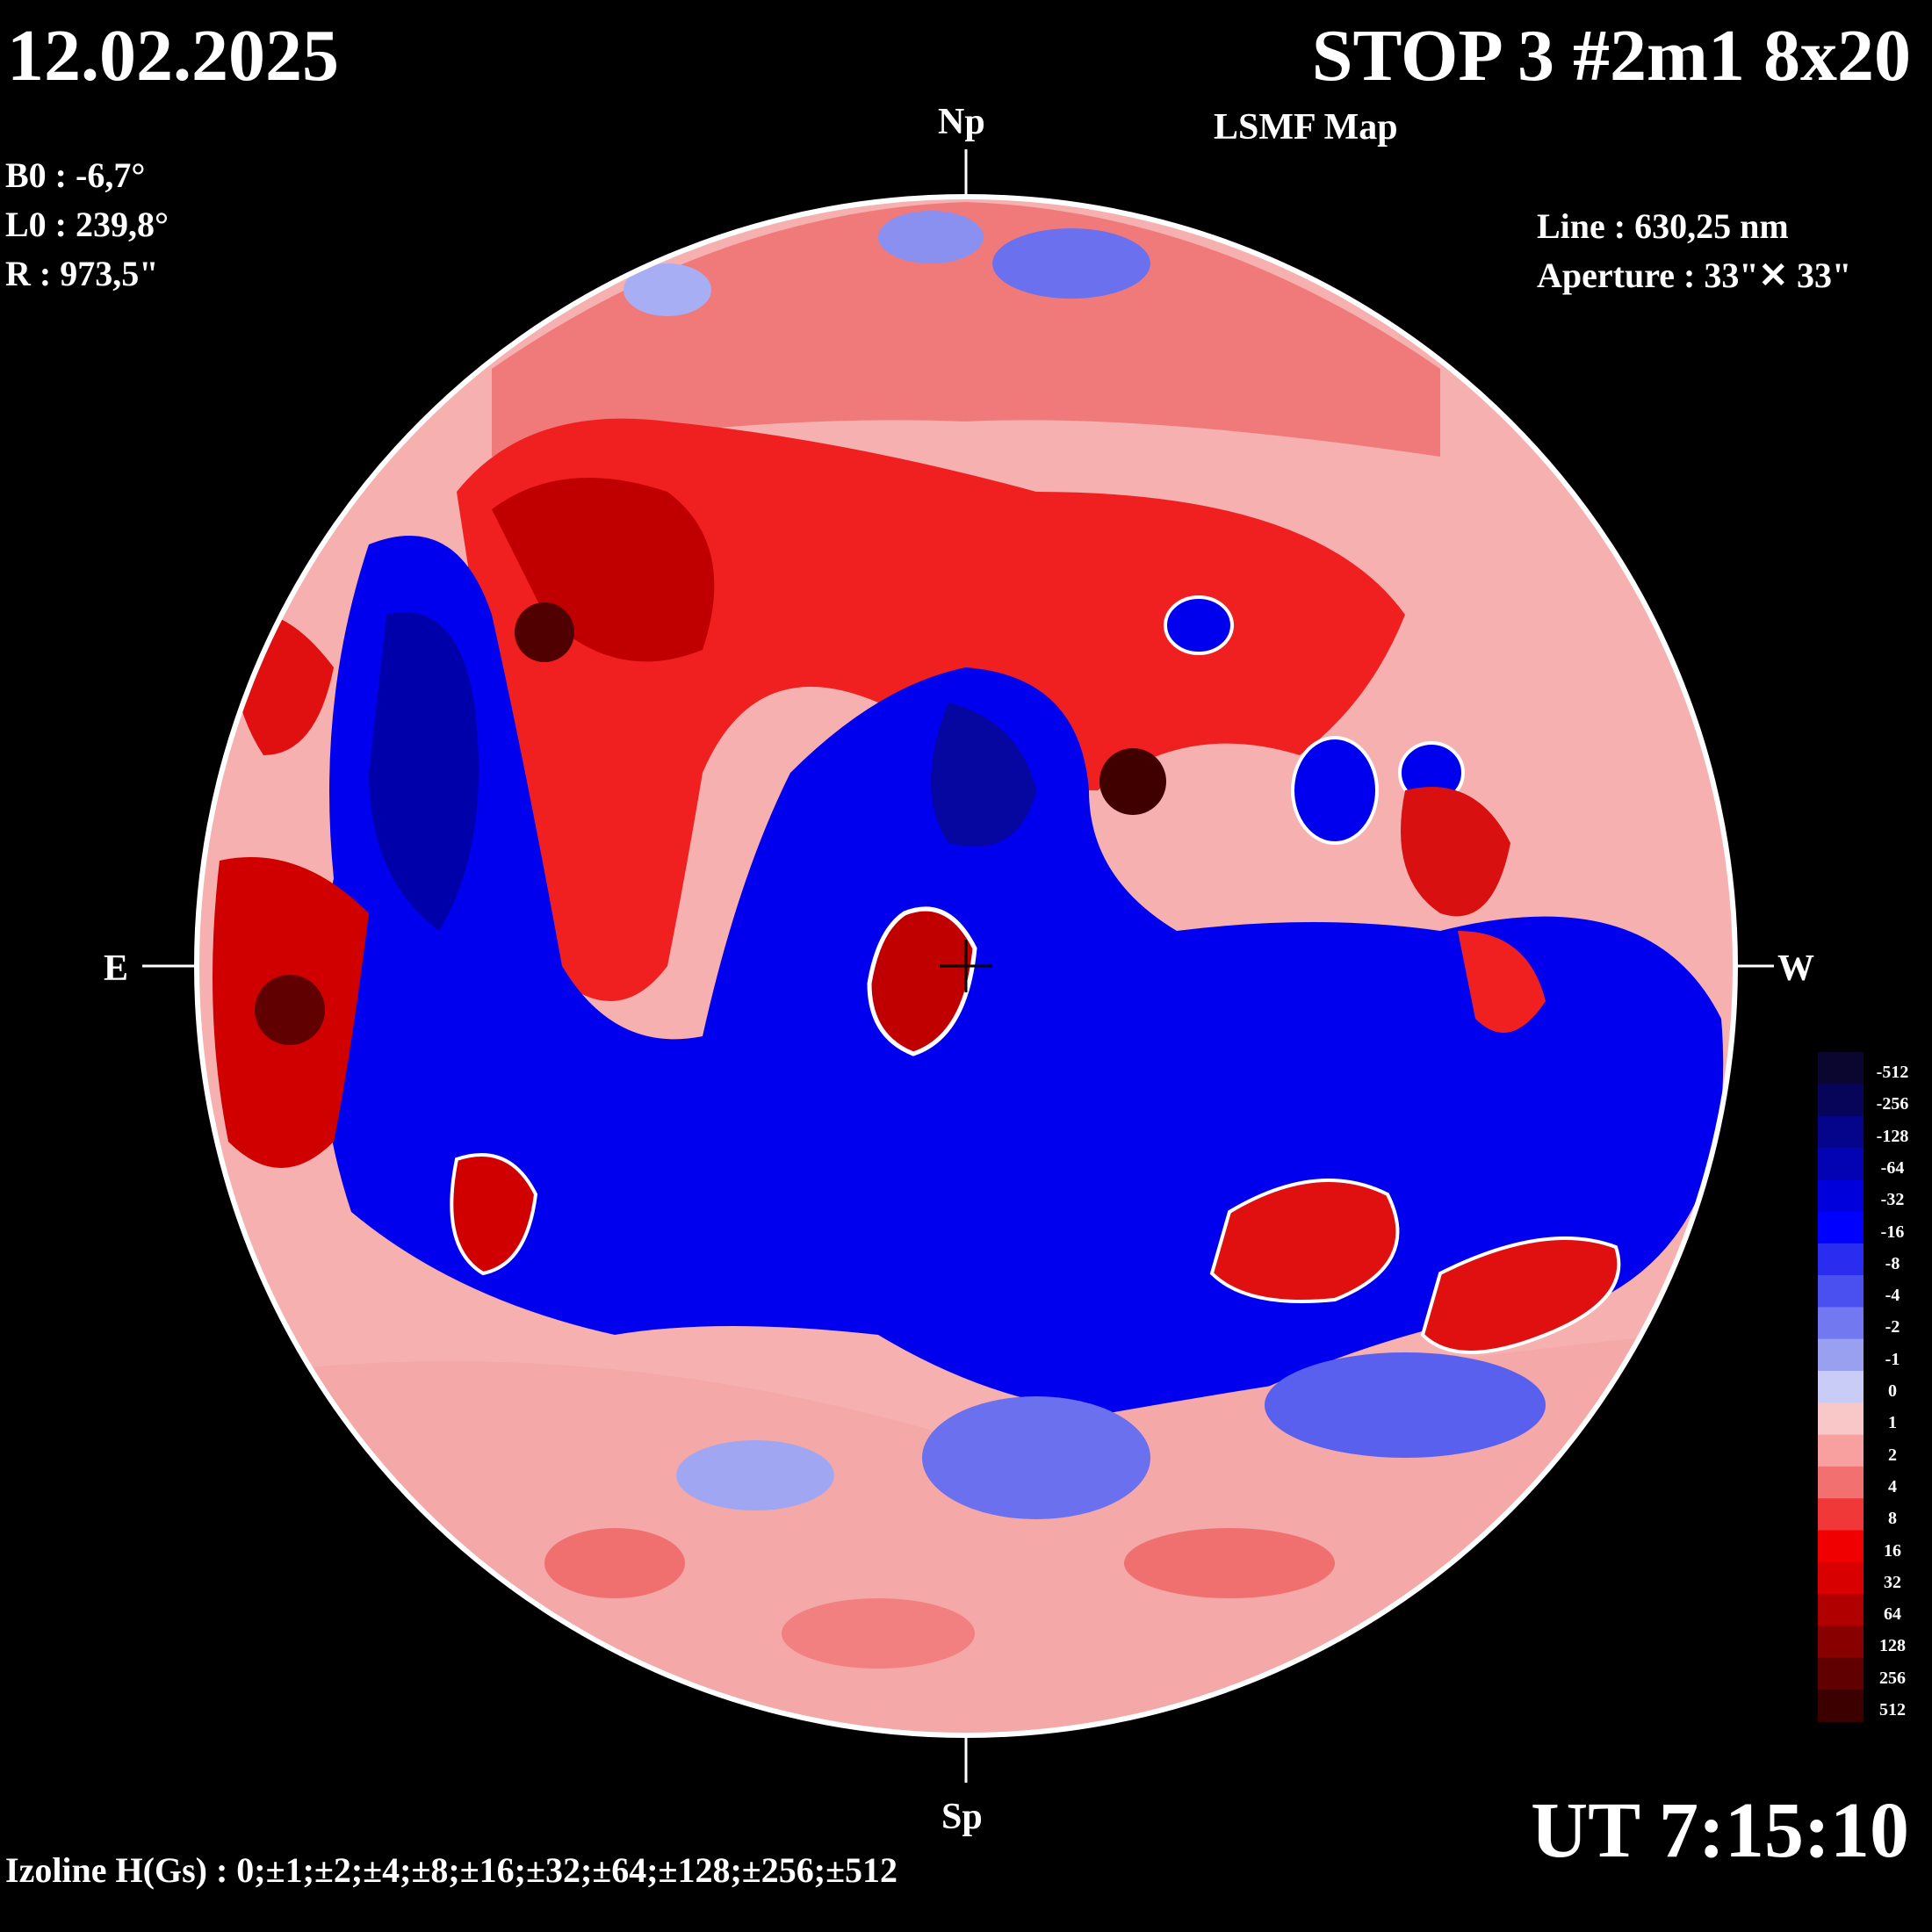  I want to click on south-pole-label: Sp, so click(962, 1817).